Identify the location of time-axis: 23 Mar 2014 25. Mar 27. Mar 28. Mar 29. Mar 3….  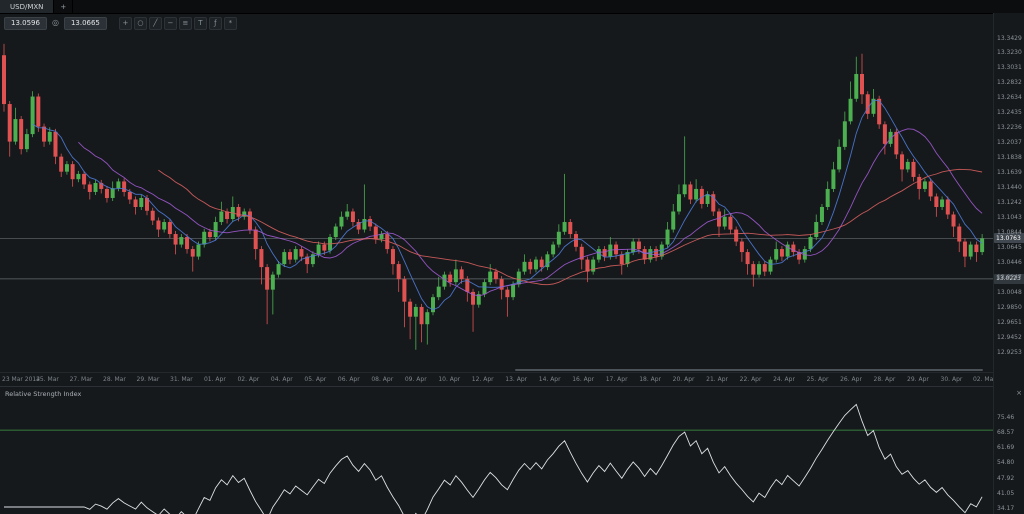
(498, 379).